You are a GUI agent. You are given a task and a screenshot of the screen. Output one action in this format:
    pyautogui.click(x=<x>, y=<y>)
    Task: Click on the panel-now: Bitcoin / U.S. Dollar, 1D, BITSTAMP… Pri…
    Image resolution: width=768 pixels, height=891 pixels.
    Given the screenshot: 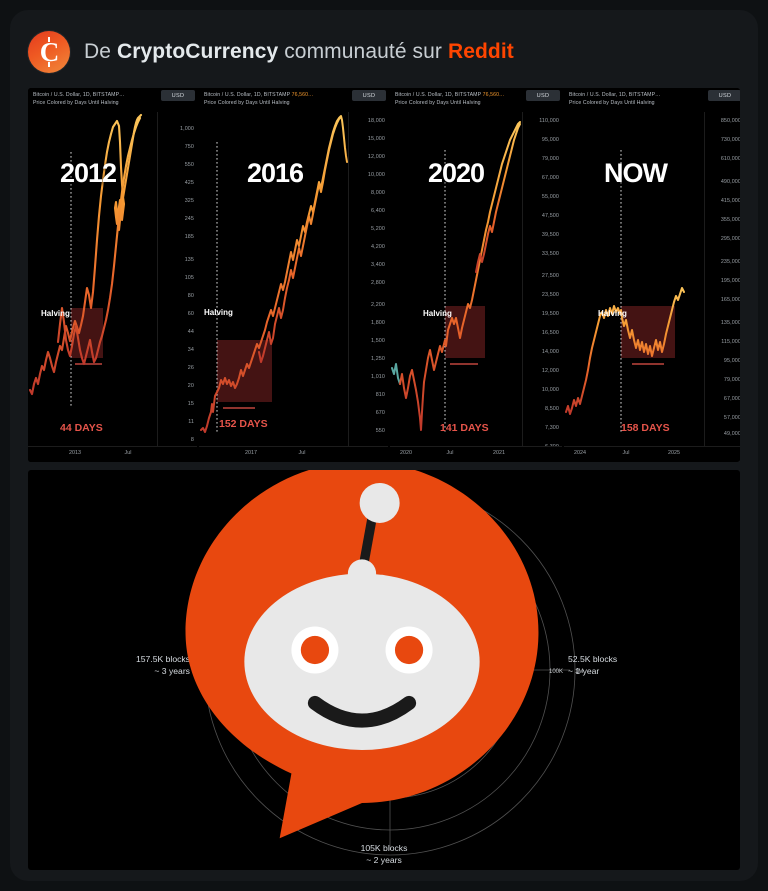 What is the action you would take?
    pyautogui.click(x=652, y=275)
    